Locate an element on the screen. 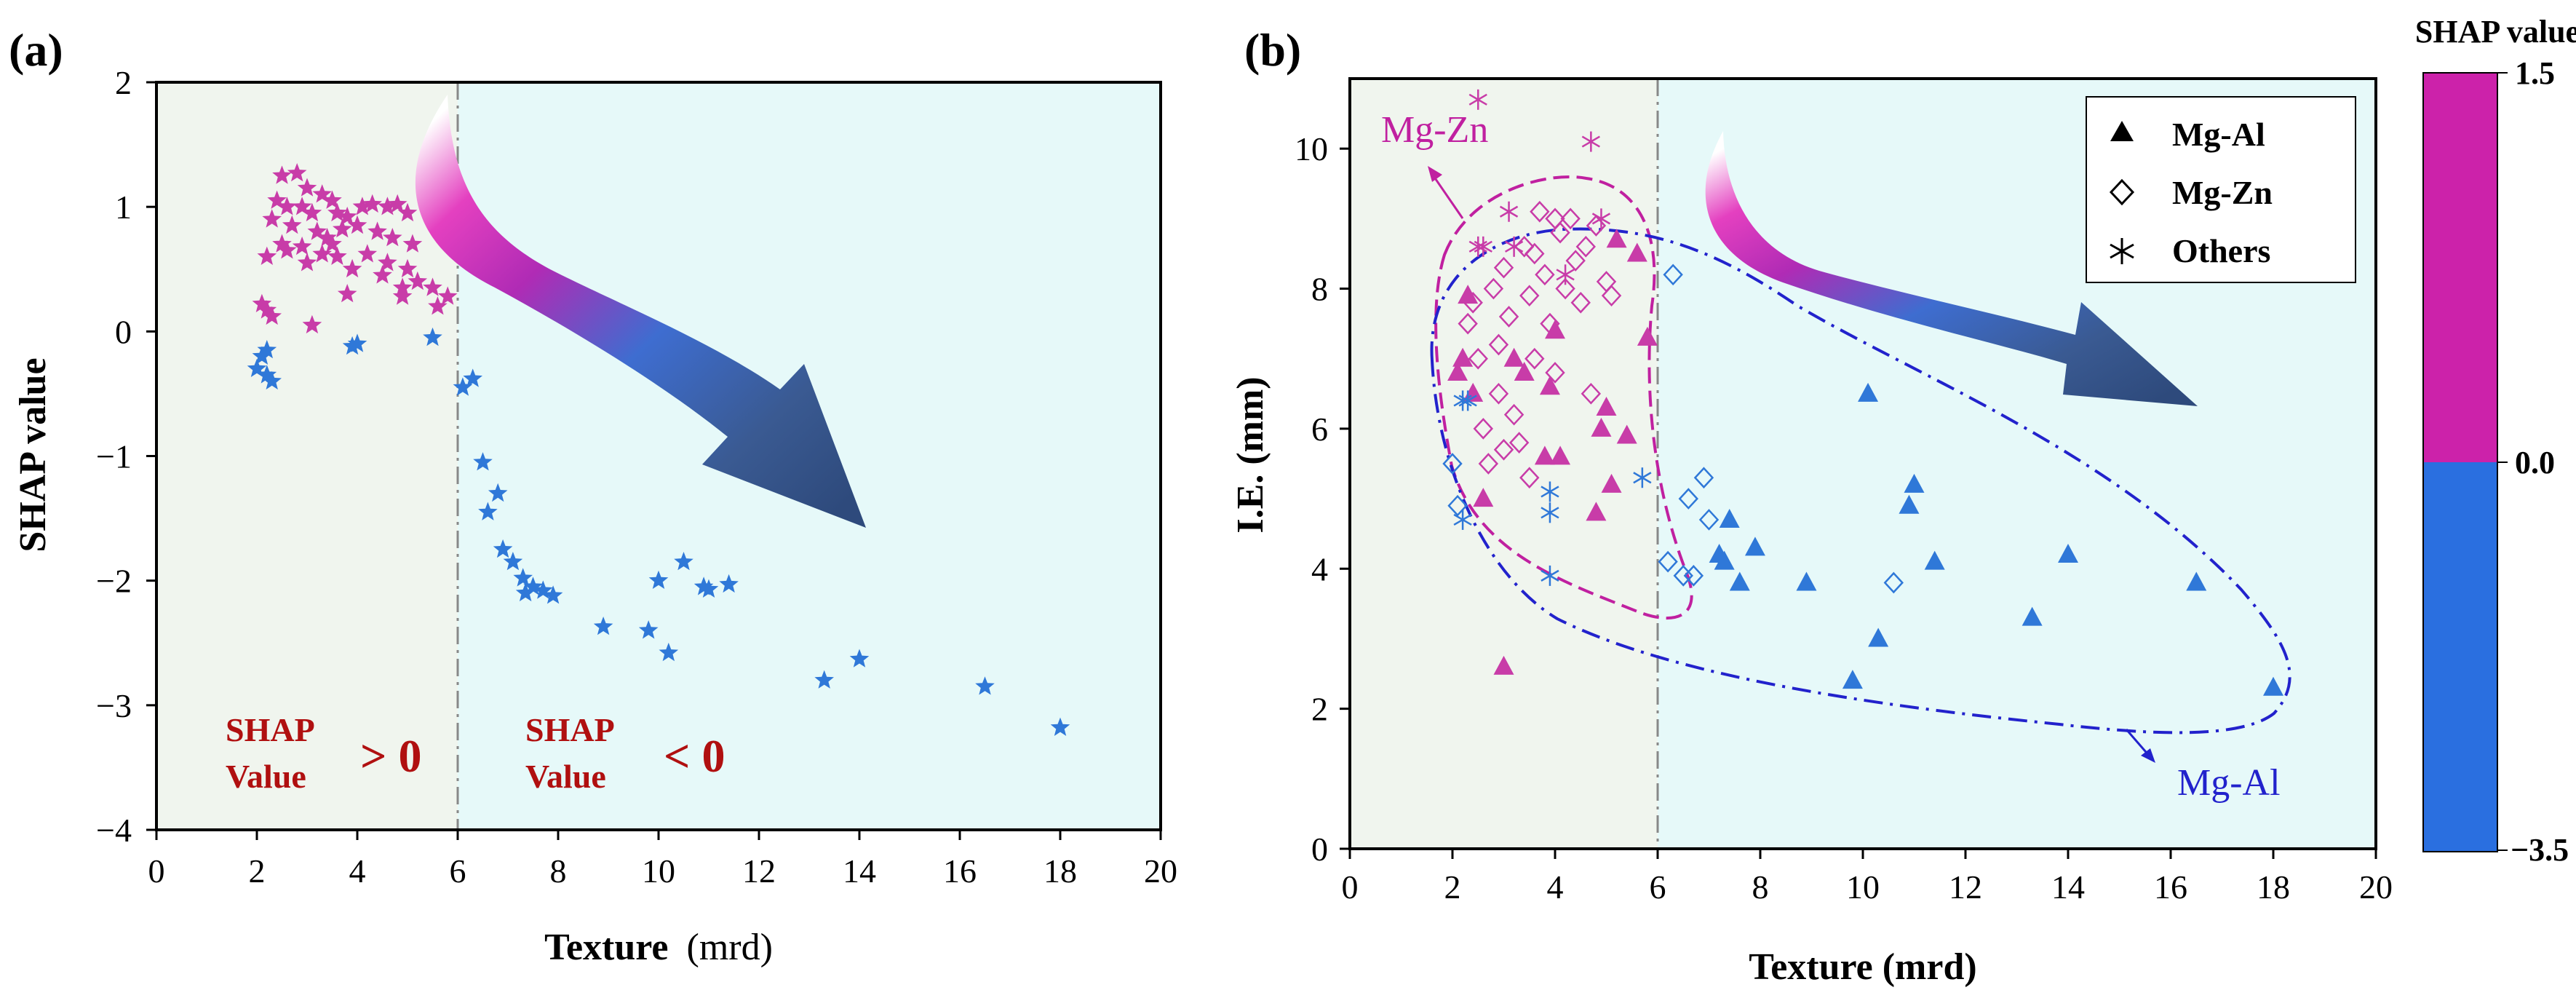 The image size is (2576, 1006). panel-b-label: (b) is located at coordinates (1272, 50).